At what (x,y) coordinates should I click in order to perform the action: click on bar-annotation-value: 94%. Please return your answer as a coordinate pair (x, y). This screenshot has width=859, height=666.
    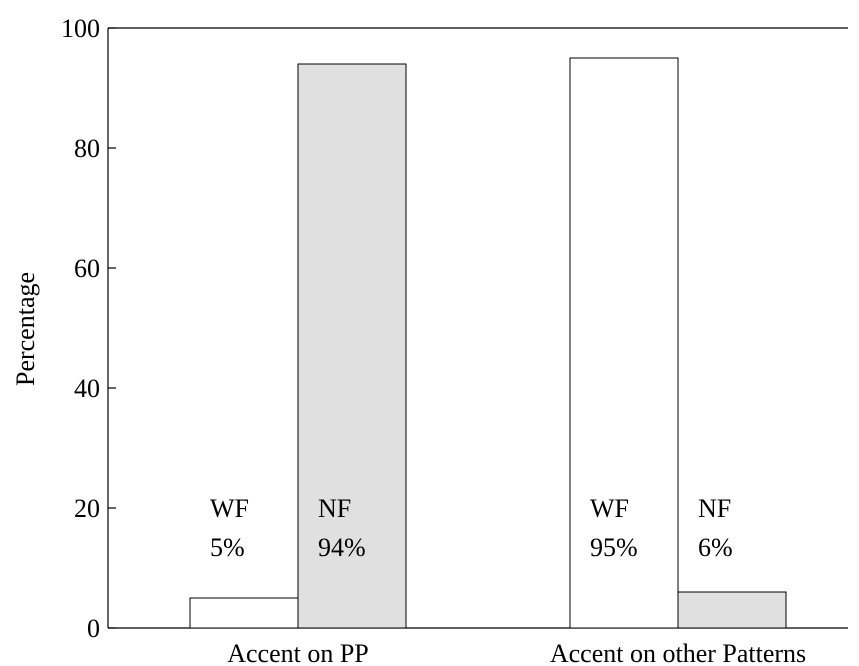
    Looking at the image, I should click on (342, 547).